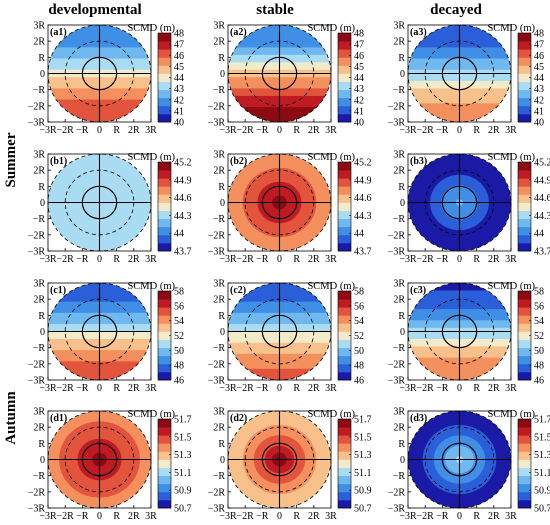 This screenshot has width=550, height=525. What do you see at coordinates (179, 321) in the screenshot?
I see `colorbar-tick-label: 54` at bounding box center [179, 321].